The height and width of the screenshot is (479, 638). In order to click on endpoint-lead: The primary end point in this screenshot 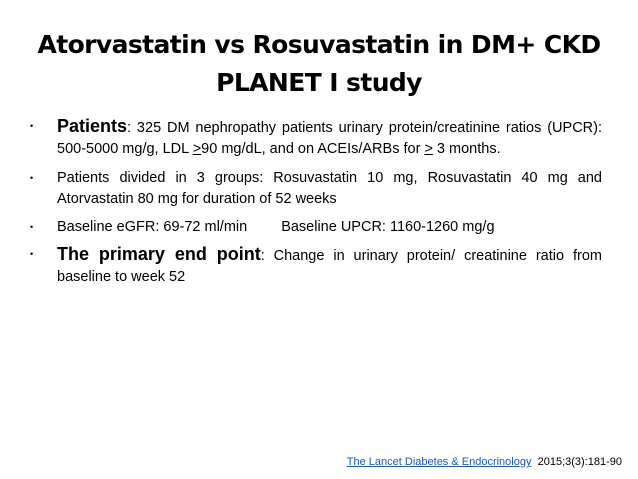, I will do `click(159, 254)`.